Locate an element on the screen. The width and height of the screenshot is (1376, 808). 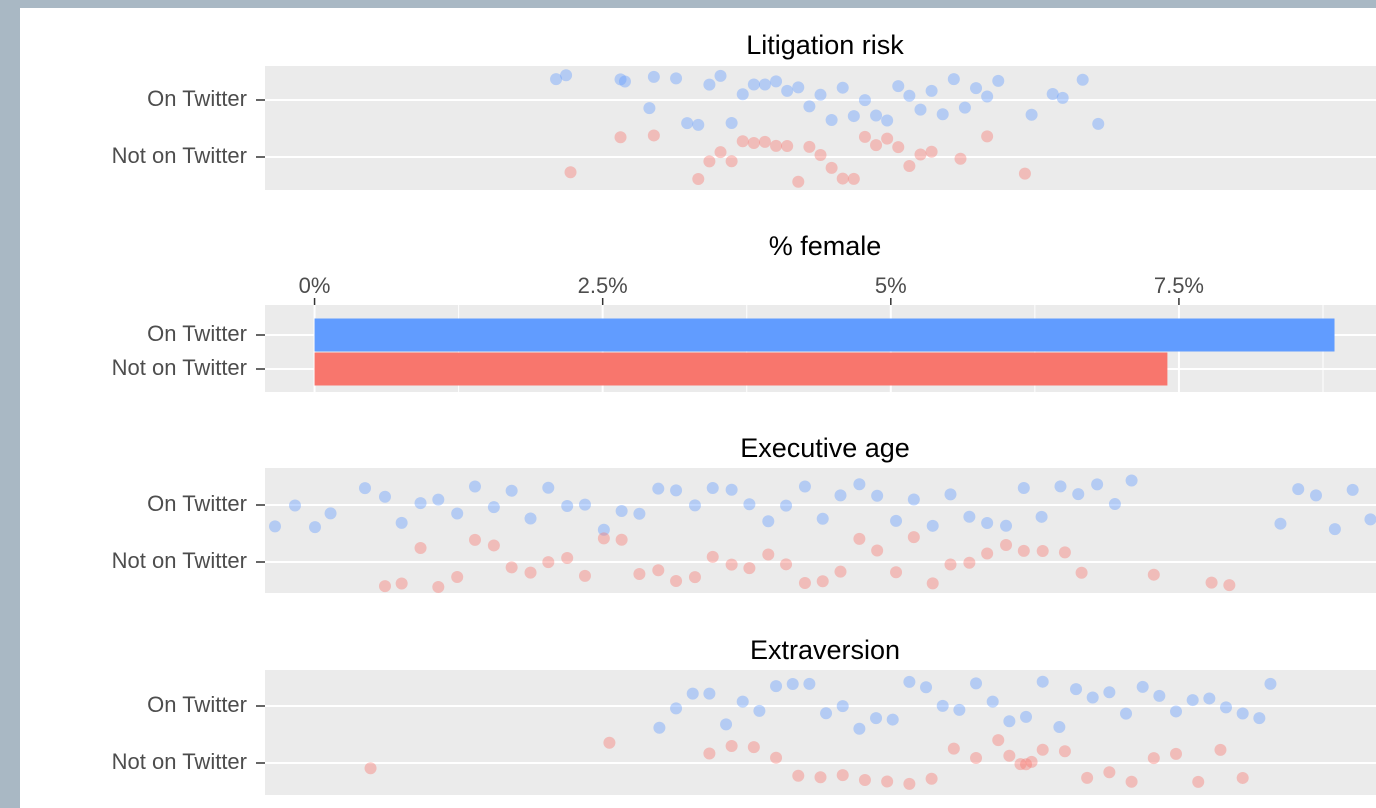
x-tick-label: 0% is located at coordinates (315, 285).